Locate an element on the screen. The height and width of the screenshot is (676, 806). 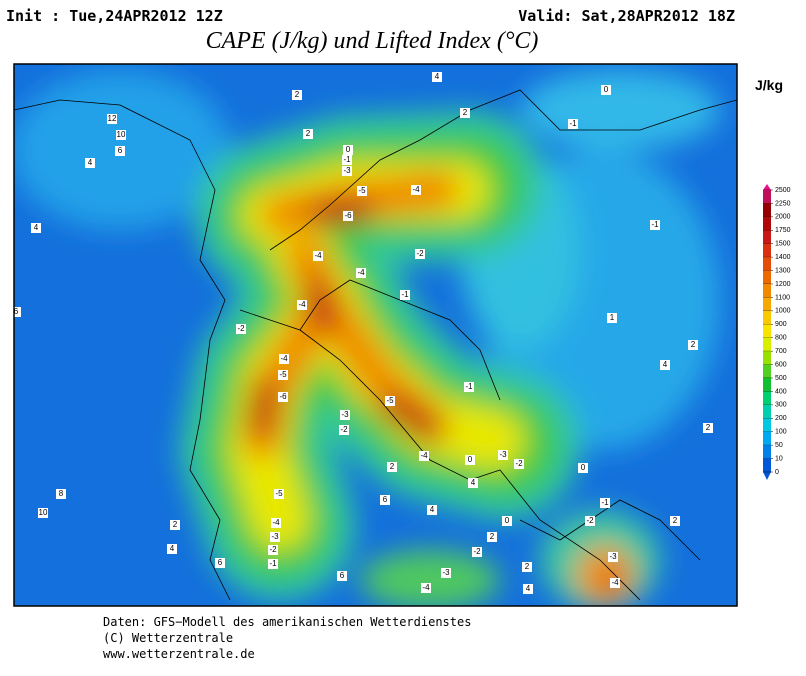
legend-title: J/kg is located at coordinates (769, 85).